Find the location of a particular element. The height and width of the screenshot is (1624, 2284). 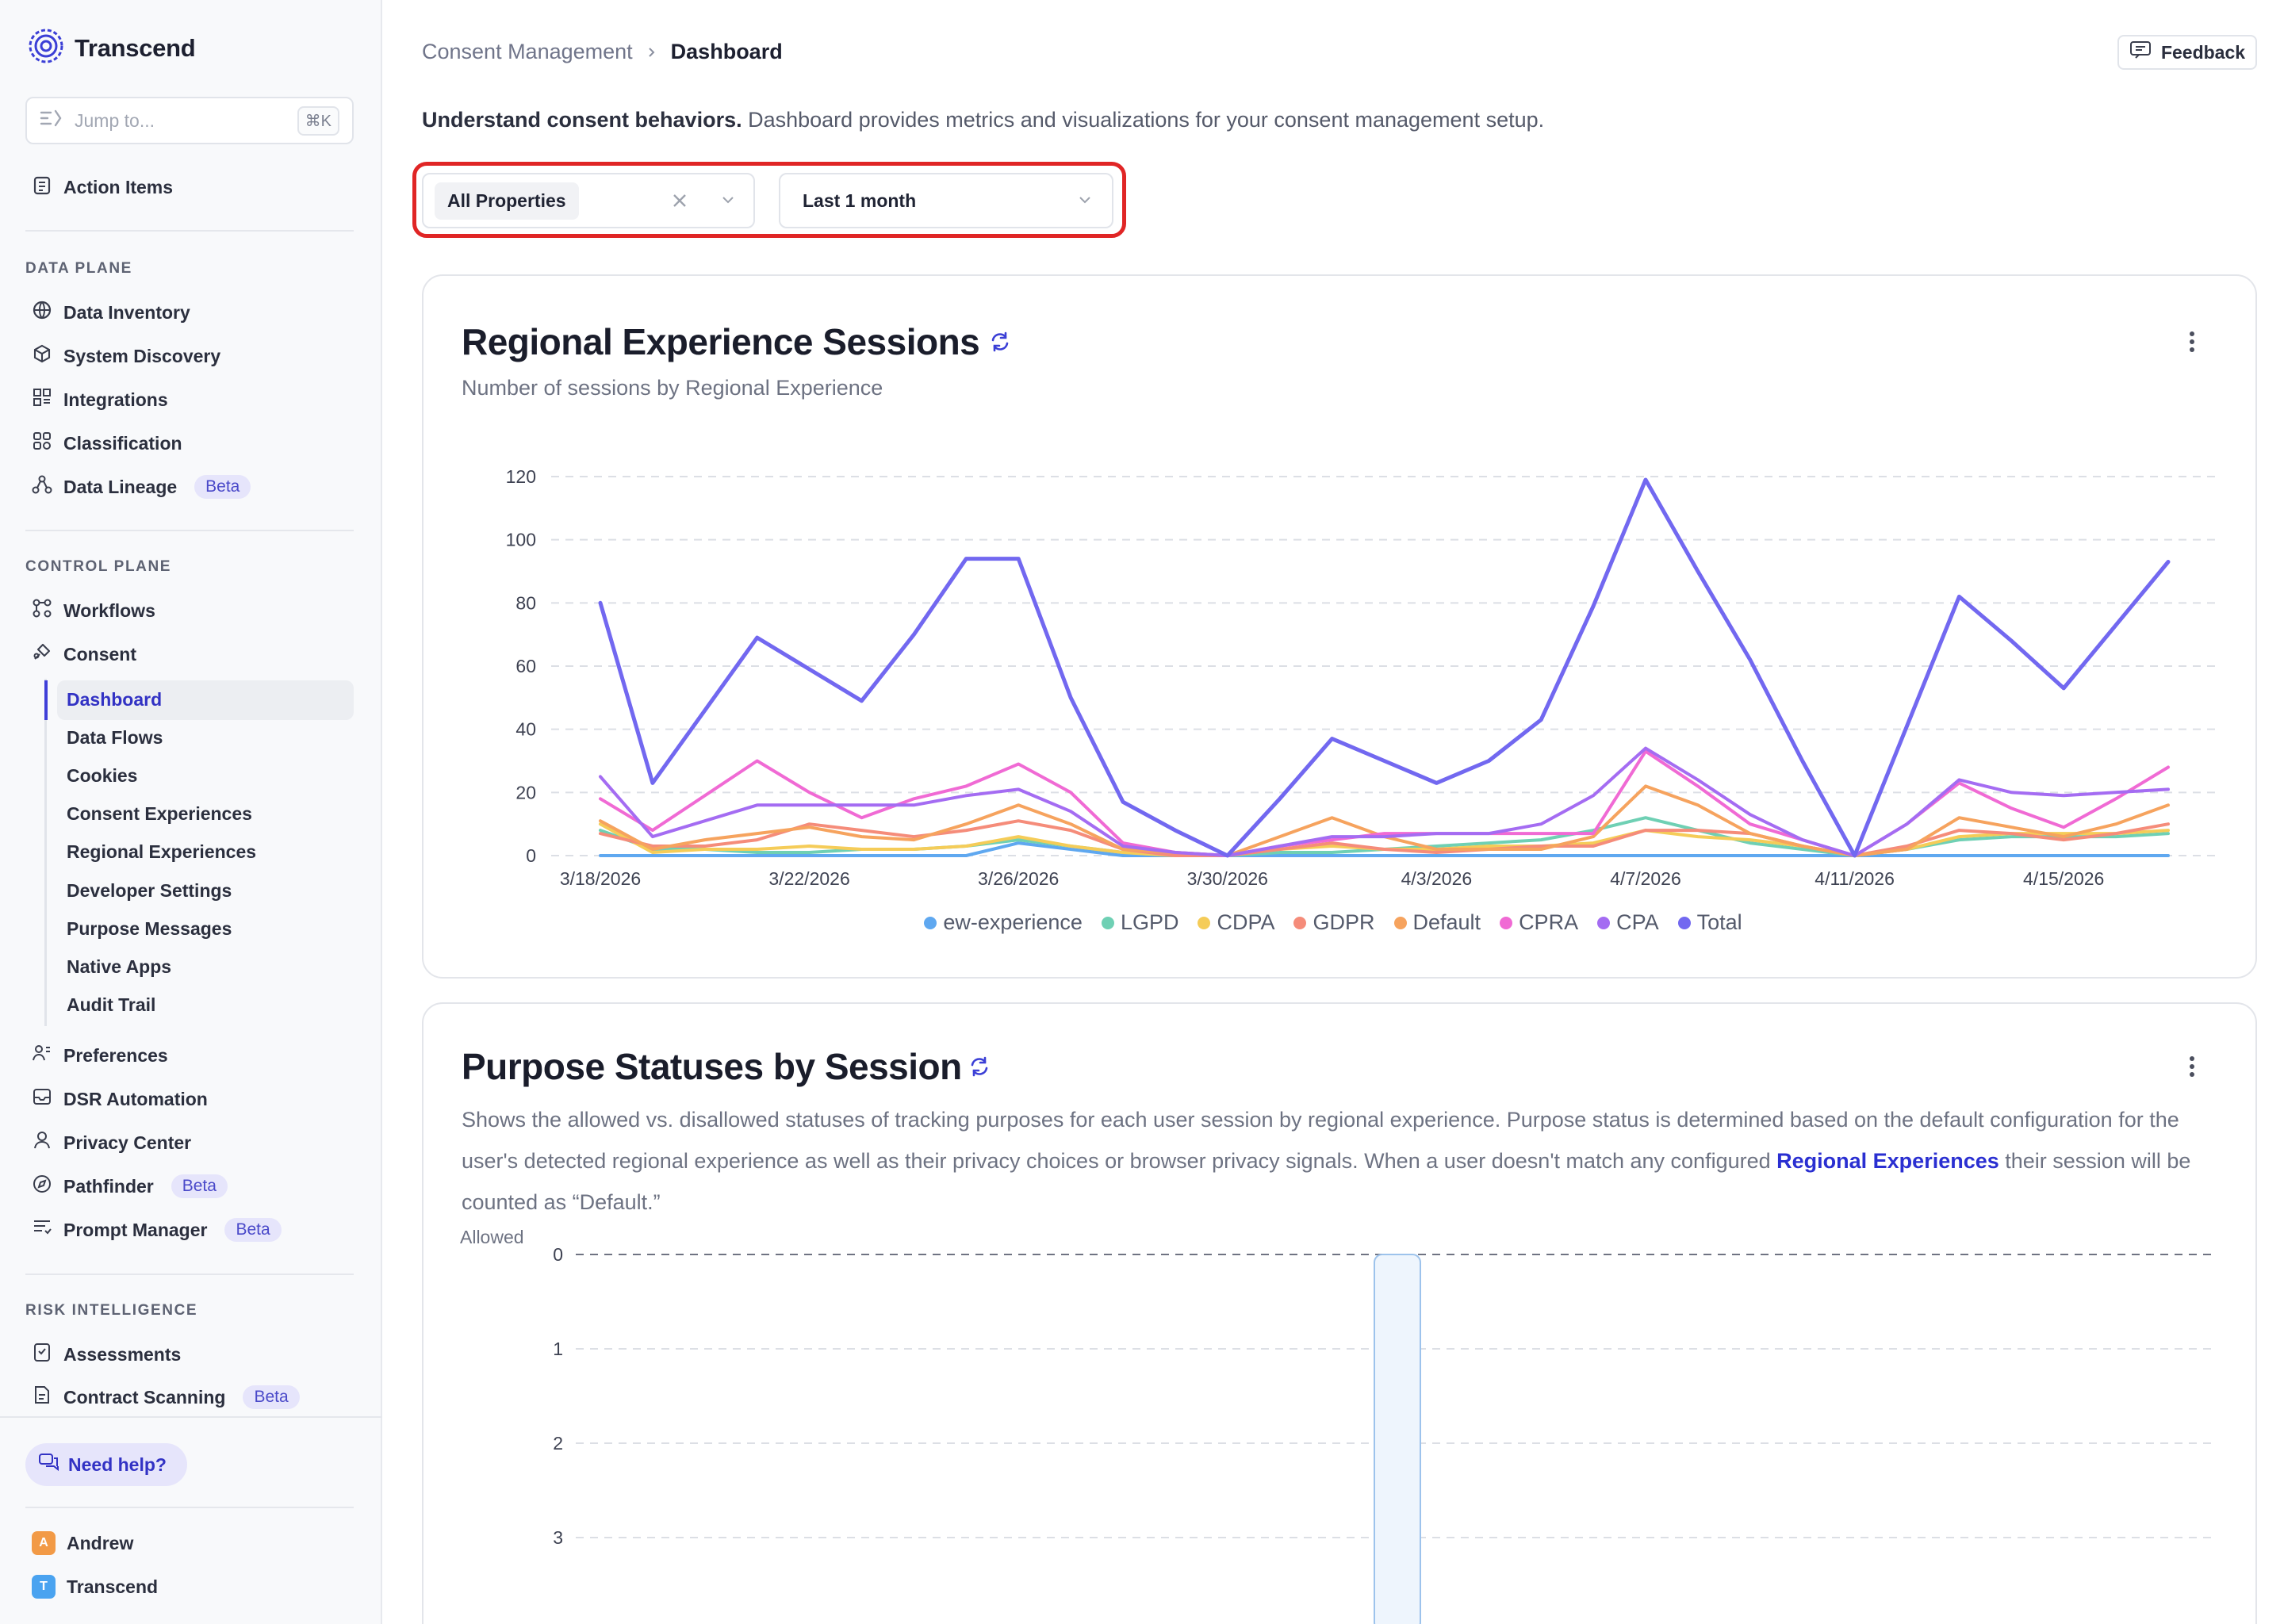

message-icon is located at coordinates (2140, 52).